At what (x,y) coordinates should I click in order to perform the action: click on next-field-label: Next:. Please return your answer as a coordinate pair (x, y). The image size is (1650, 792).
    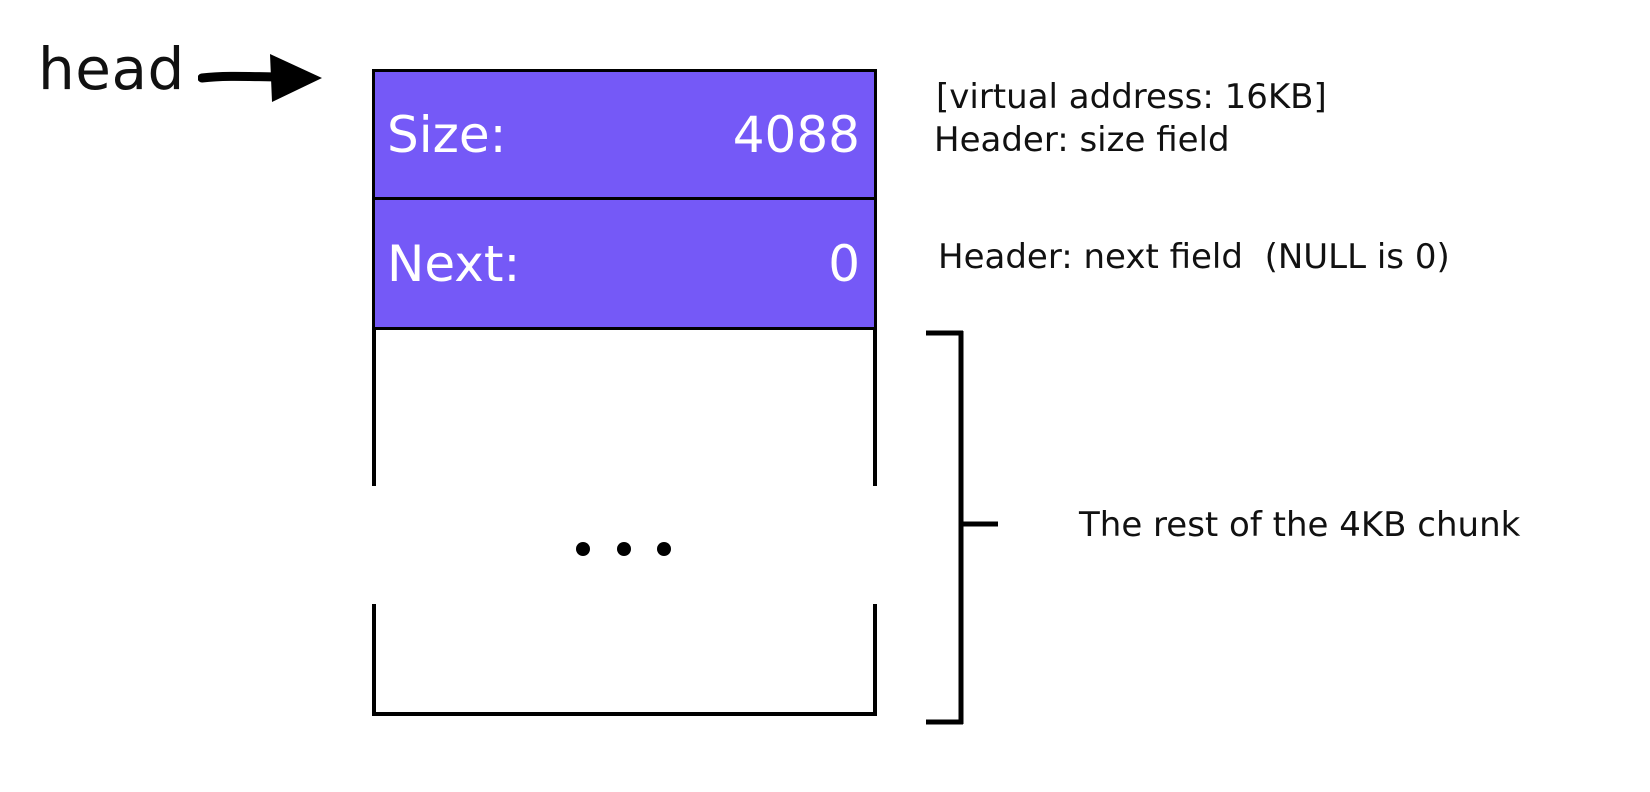
    Looking at the image, I should click on (454, 263).